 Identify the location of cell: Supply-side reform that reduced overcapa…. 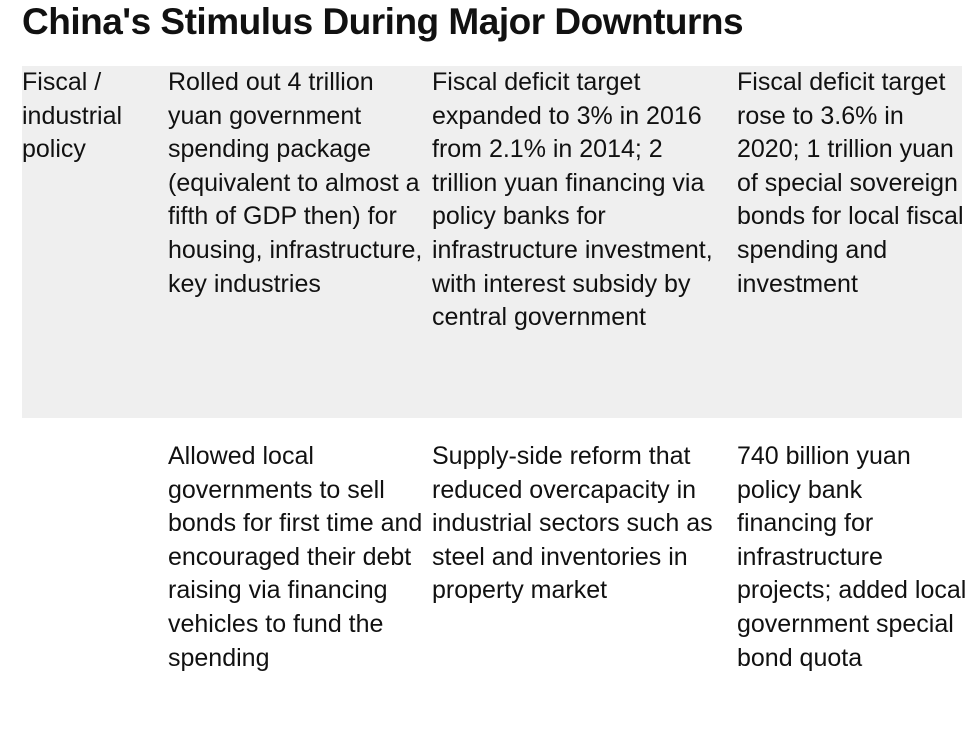
(572, 523).